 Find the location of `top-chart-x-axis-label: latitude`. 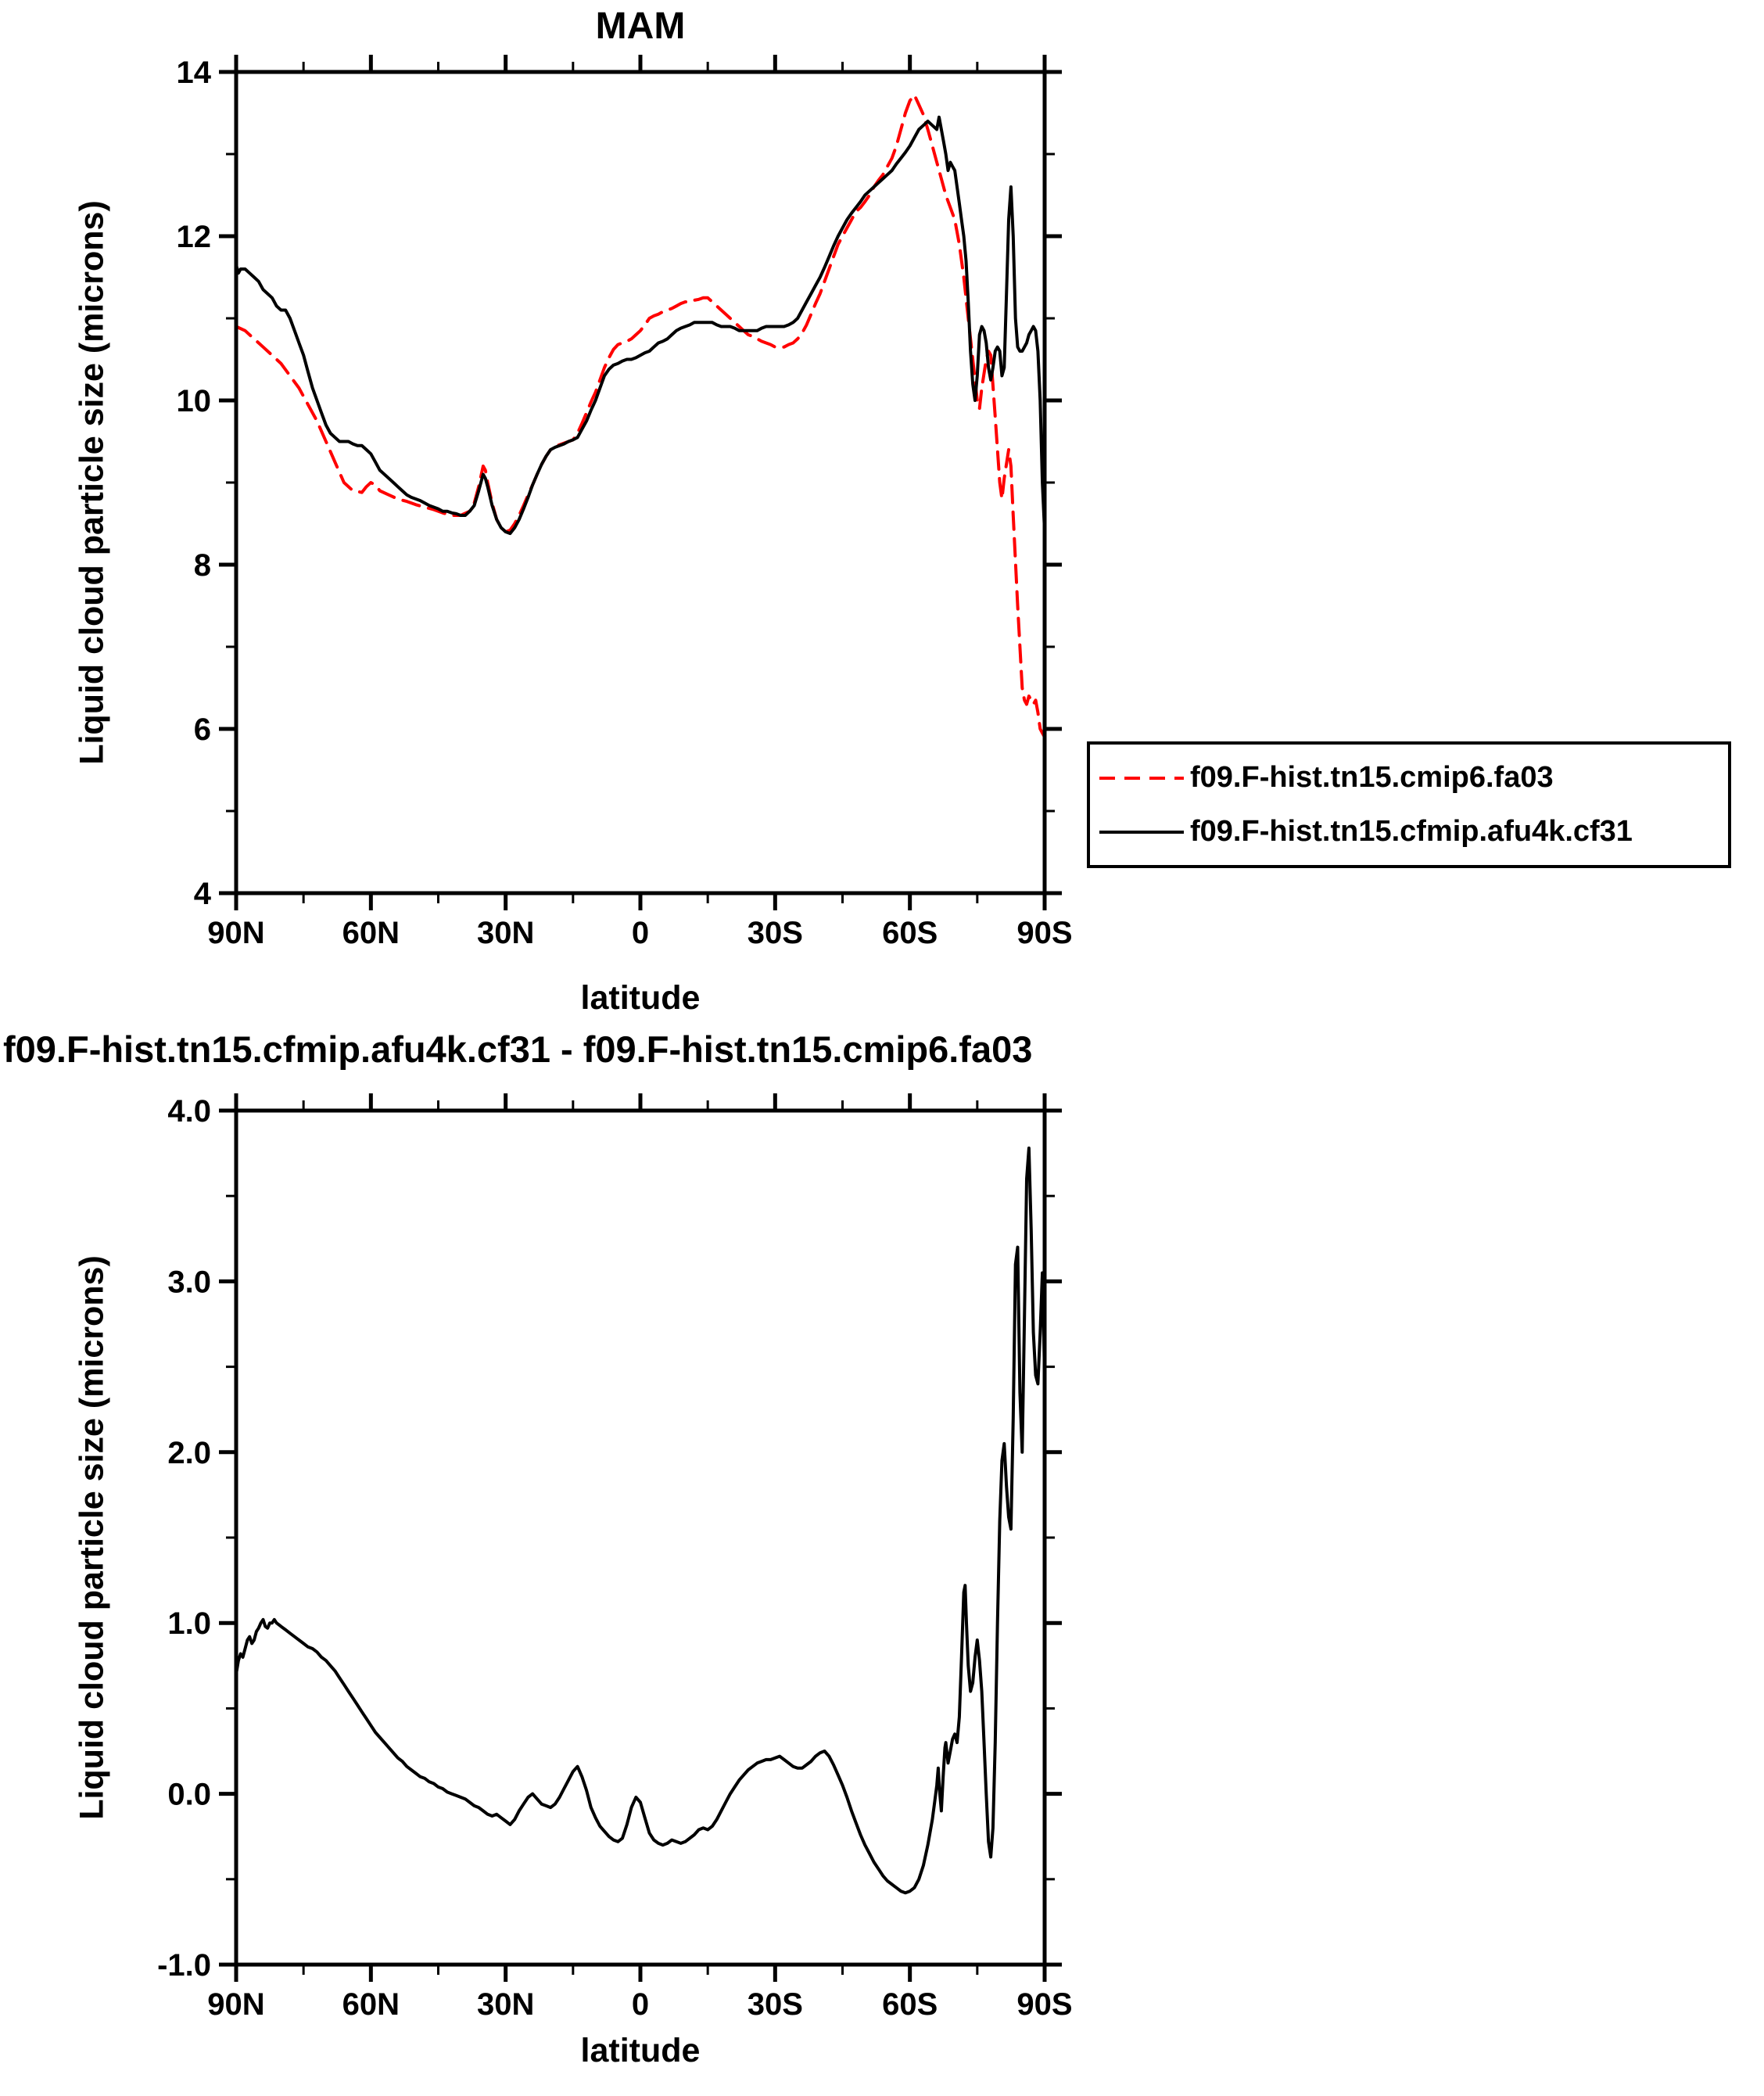

top-chart-x-axis-label: latitude is located at coordinates (640, 998).